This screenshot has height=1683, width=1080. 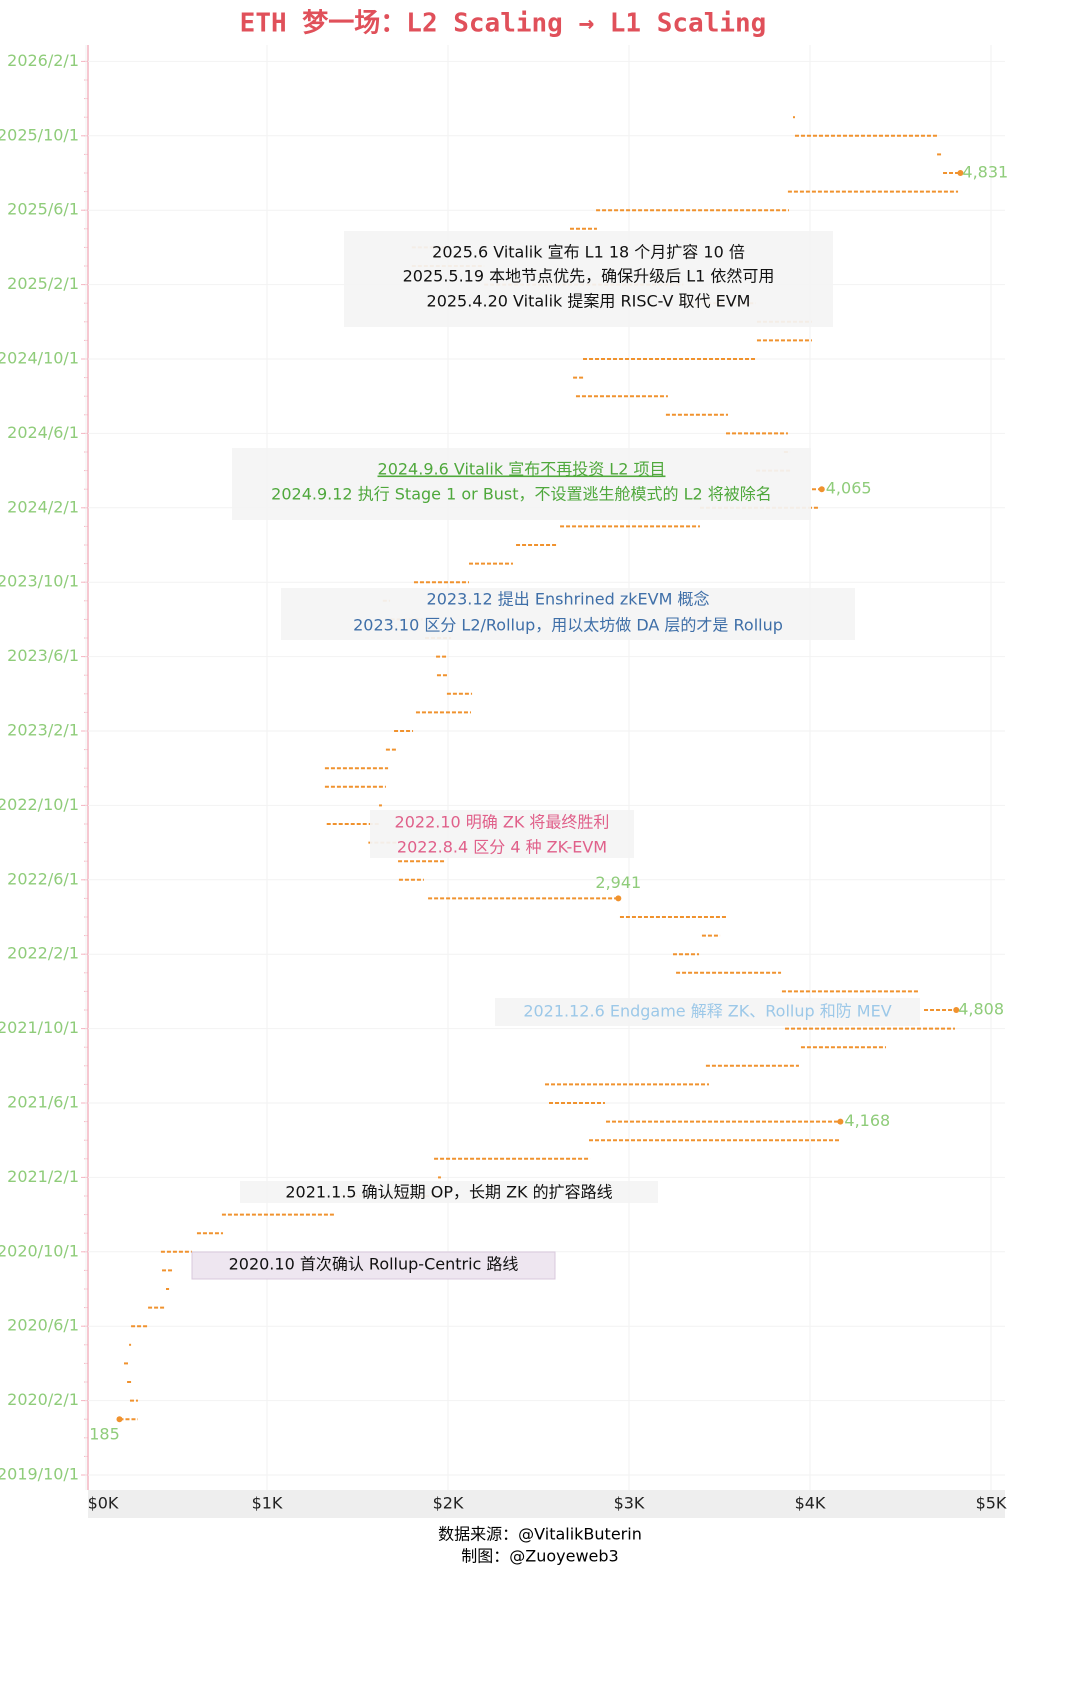 I want to click on y-tick-label: 2020/10/1, so click(x=39, y=1250).